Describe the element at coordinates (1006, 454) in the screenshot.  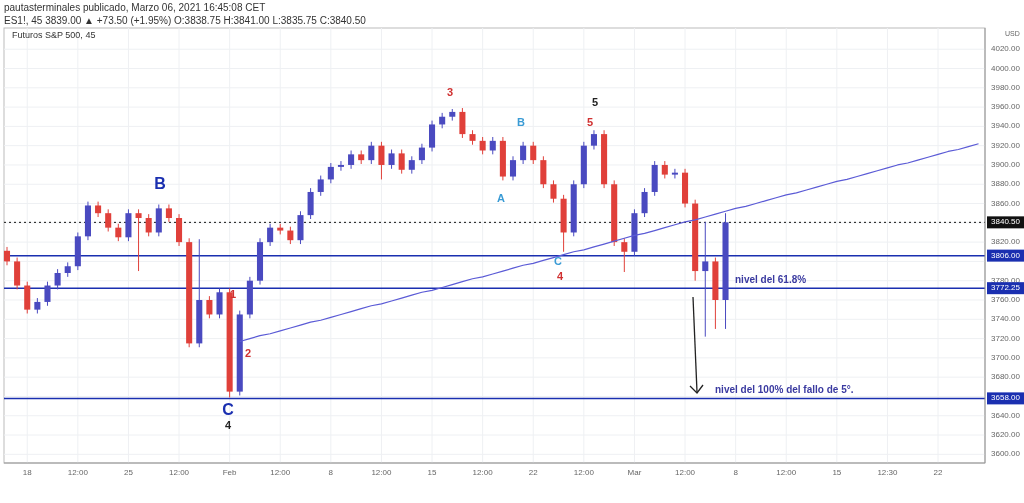
I see `y-tick-label: 3600.00` at that location.